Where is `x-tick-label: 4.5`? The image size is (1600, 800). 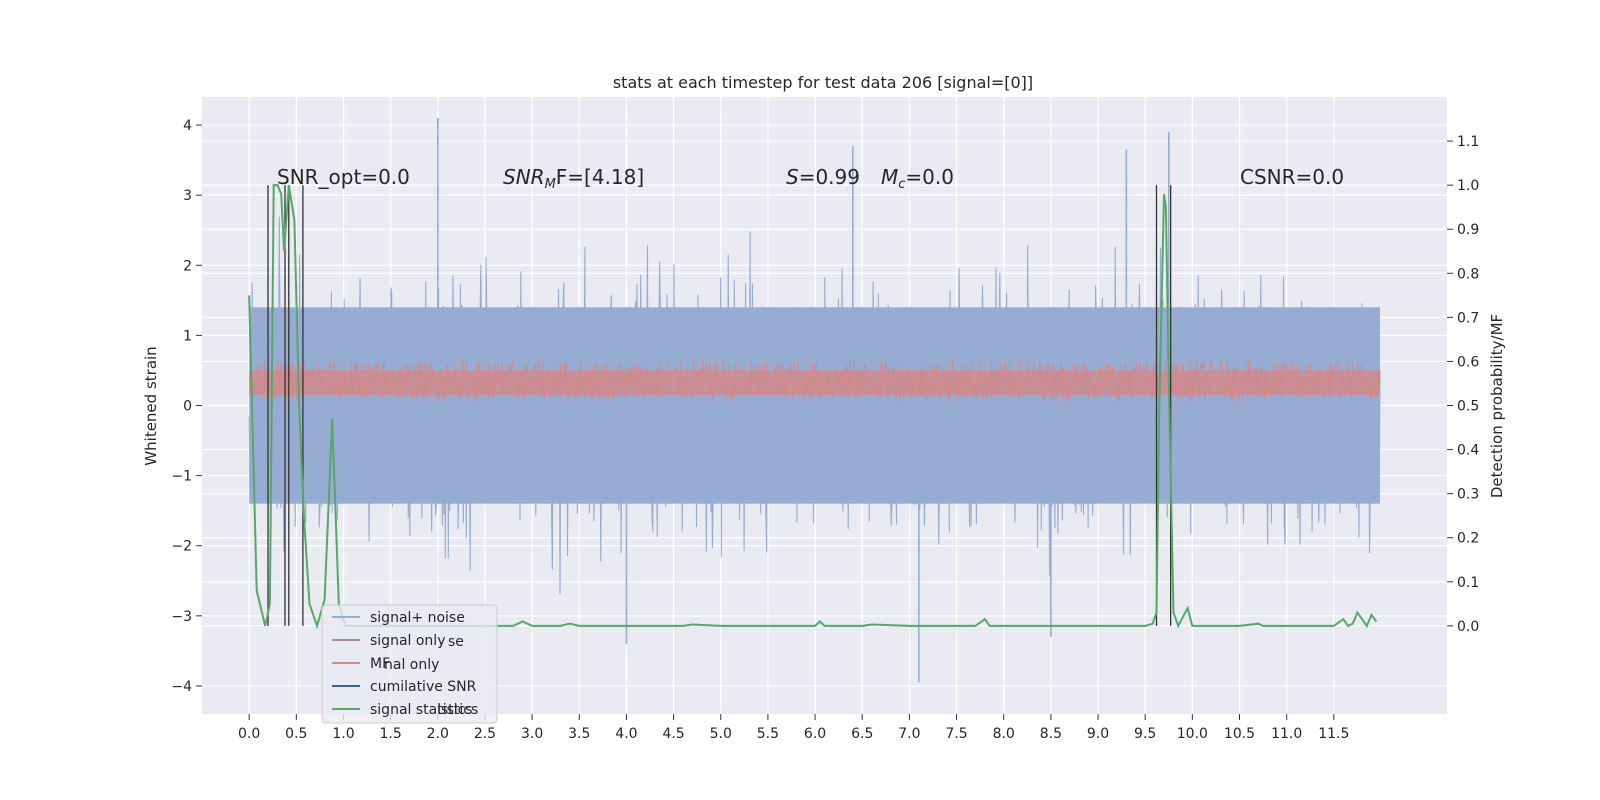 x-tick-label: 4.5 is located at coordinates (673, 734).